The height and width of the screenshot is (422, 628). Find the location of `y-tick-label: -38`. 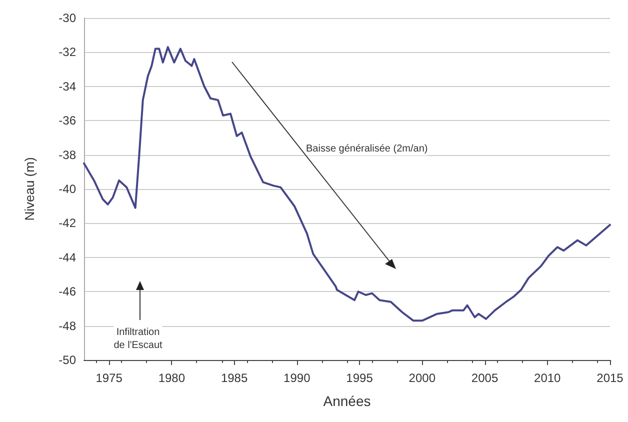

y-tick-label: -38 is located at coordinates (67, 155).